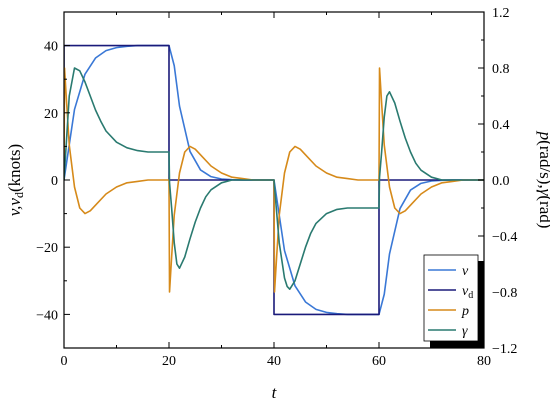 This screenshot has height=404, width=550. I want to click on y-right-tick-label: −0.4, so click(504, 237).